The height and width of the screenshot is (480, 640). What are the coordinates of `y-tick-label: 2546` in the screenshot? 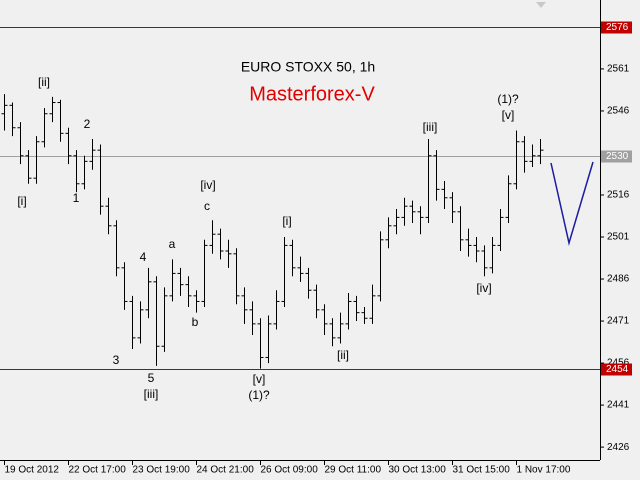 It's located at (618, 111).